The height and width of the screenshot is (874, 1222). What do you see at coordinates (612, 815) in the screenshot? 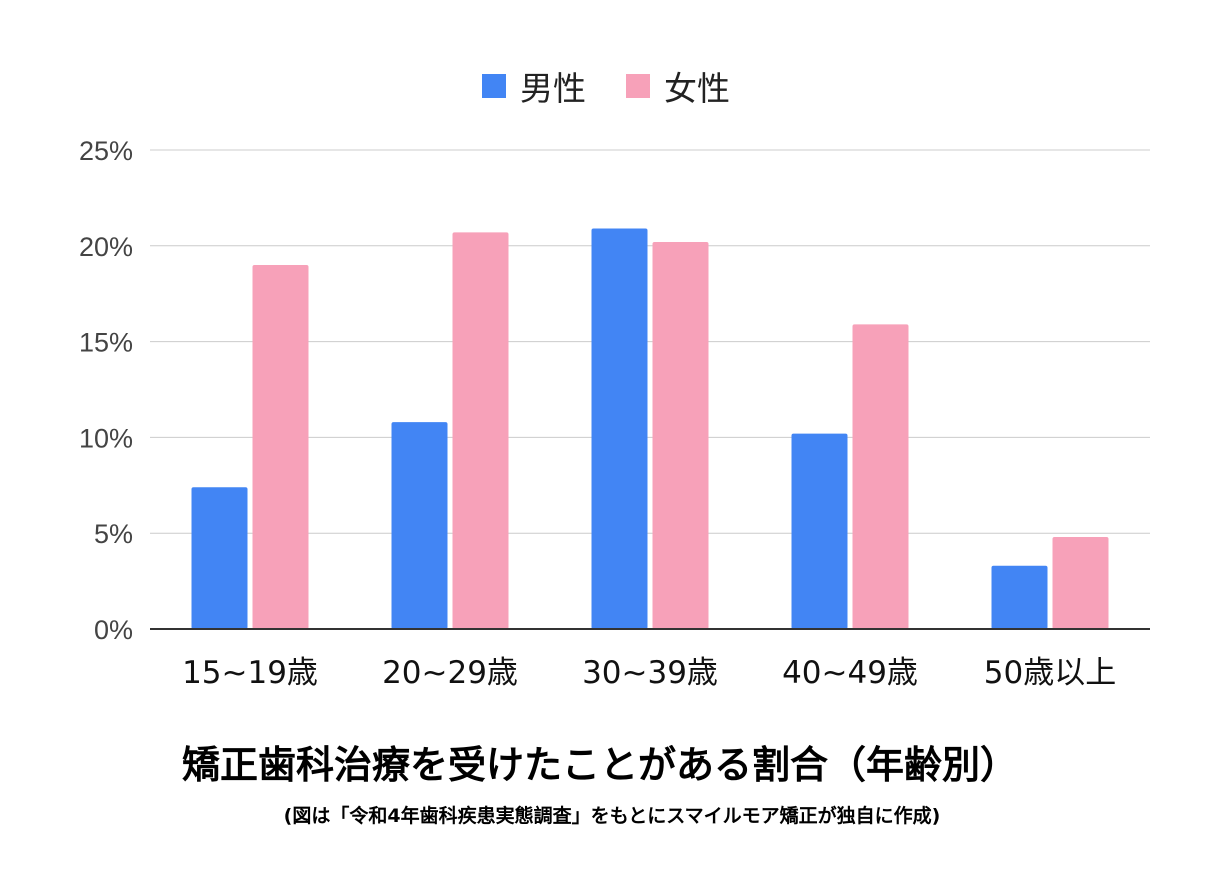
I see `chart-subtitle: (図は「令和4年歯科疾患実態調査」をもとにスマイルモア矯正が独自に作成)` at bounding box center [612, 815].